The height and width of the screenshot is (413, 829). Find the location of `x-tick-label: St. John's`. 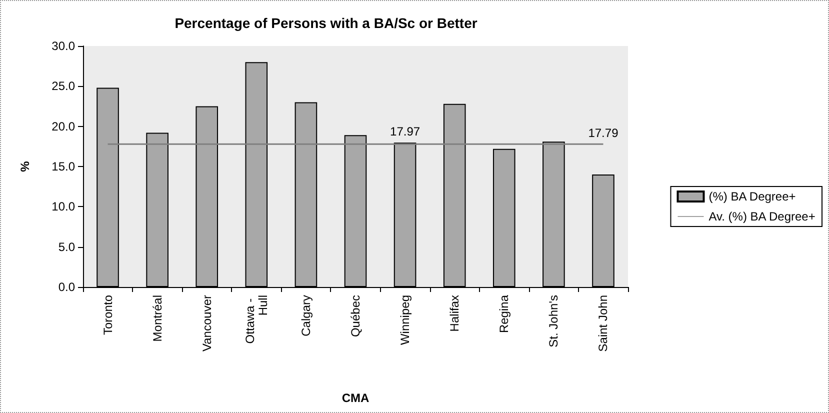

x-tick-label: St. John's is located at coordinates (553, 321).